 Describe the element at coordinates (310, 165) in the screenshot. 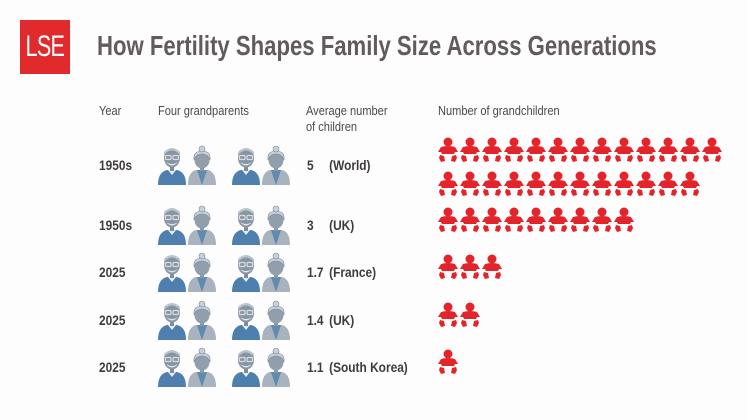

I see `fertility-rate: 5` at that location.